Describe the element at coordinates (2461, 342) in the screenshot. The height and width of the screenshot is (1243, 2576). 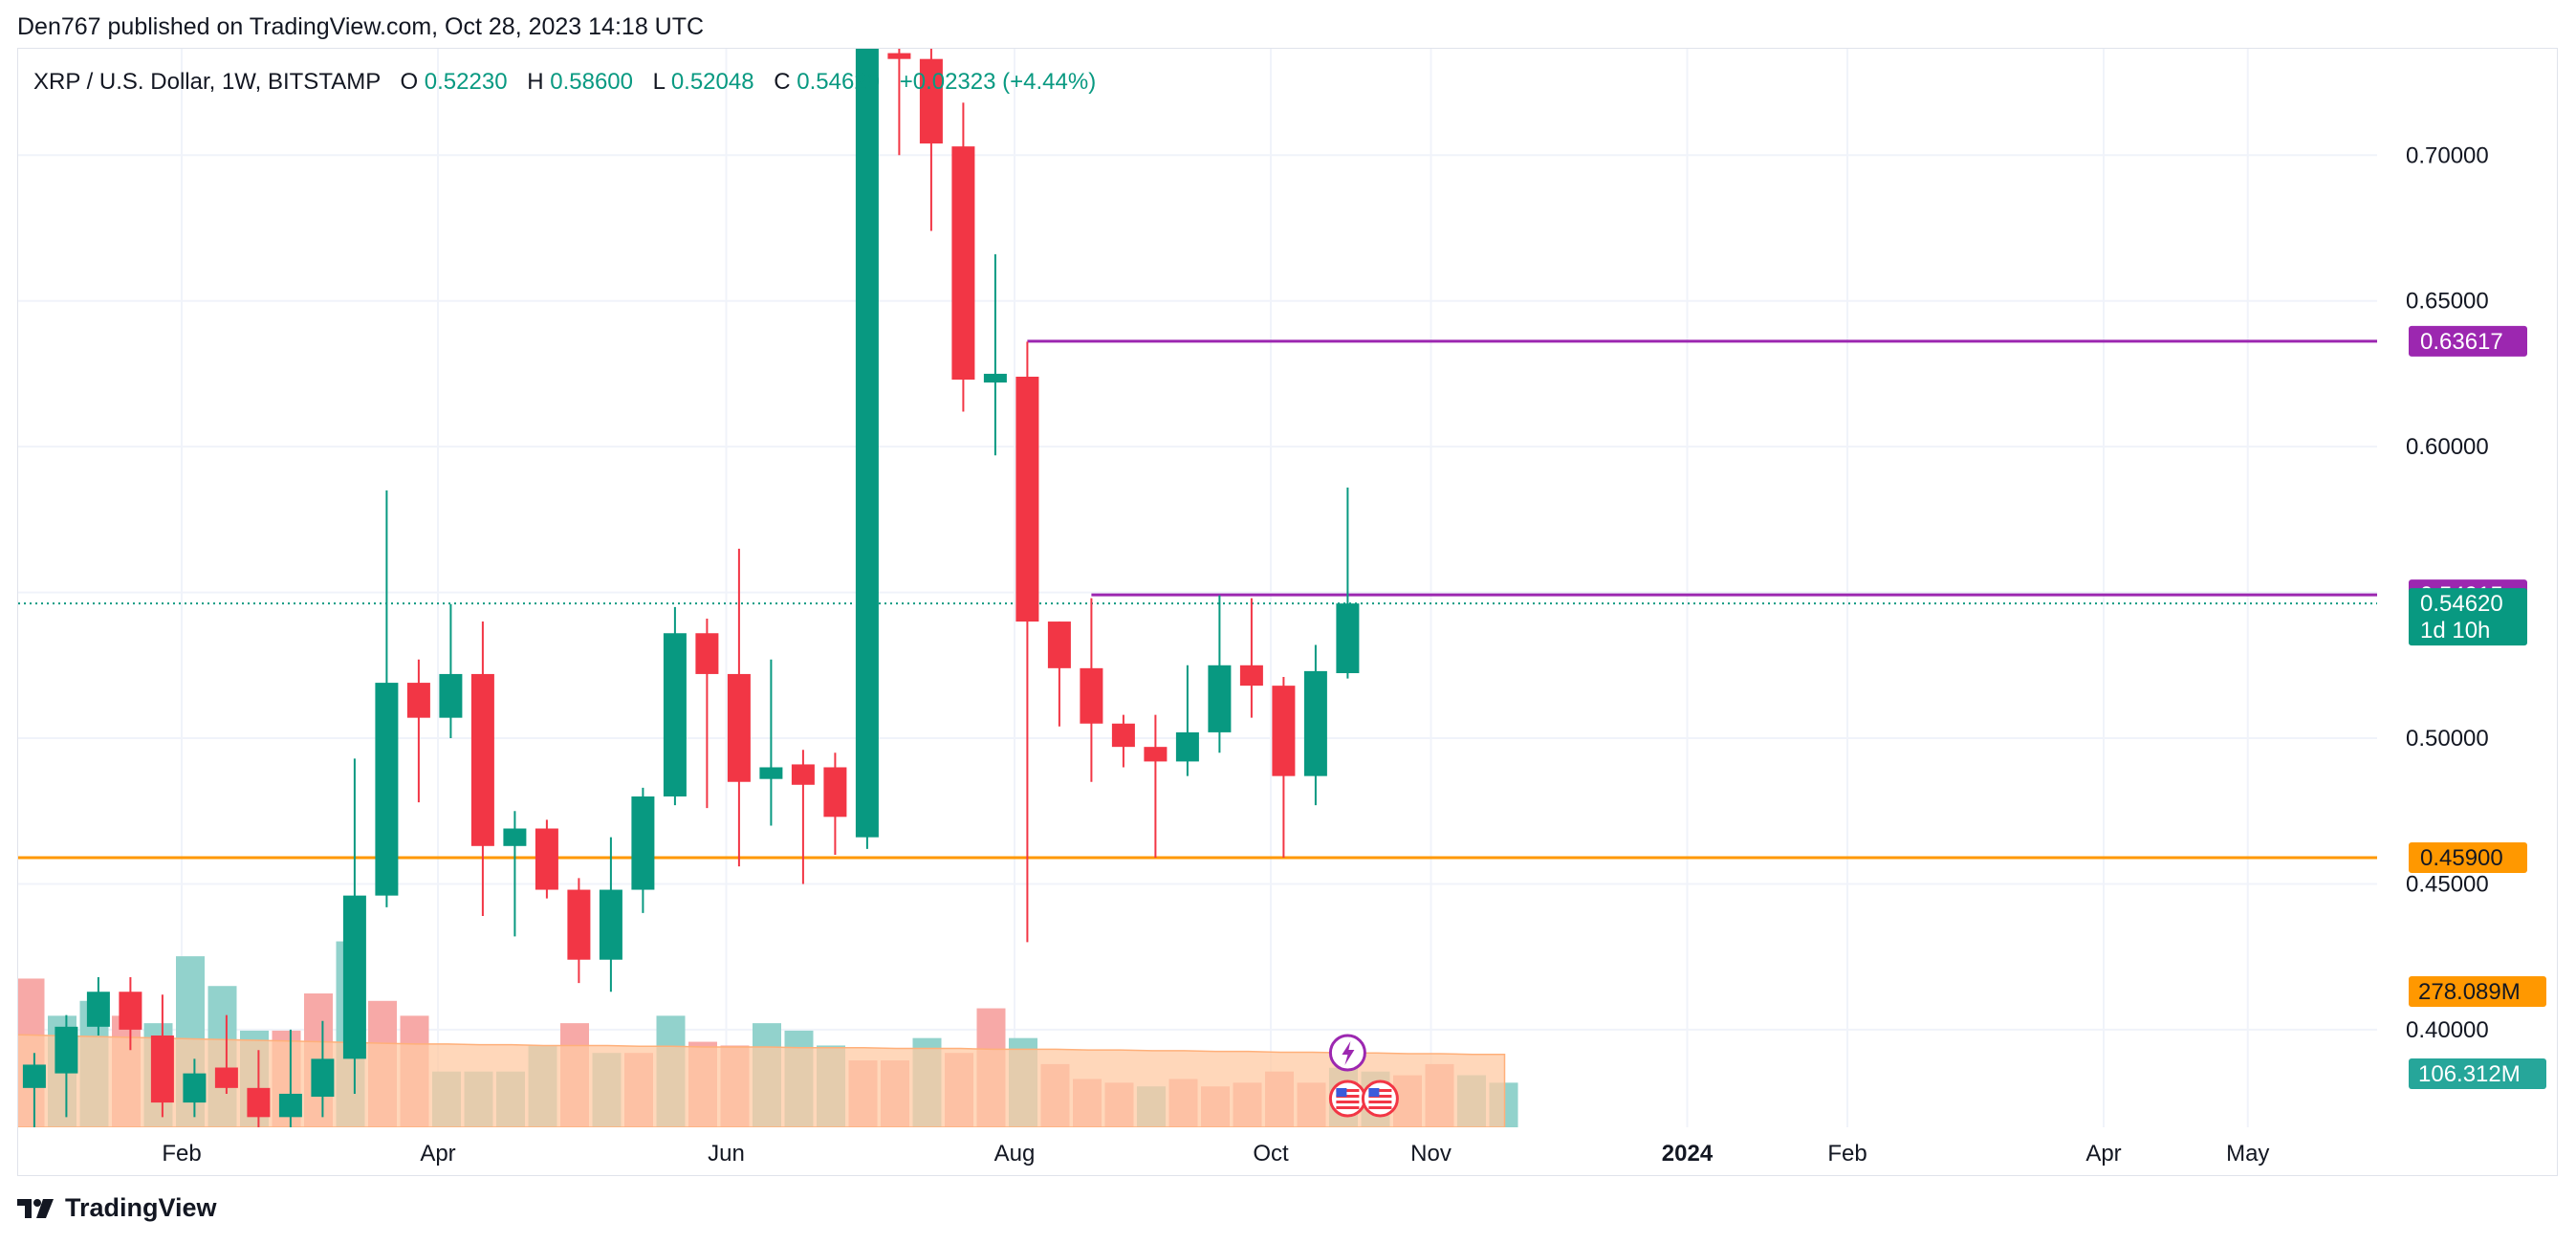
I see `level-tag-resistance-high-text: 0.63617` at that location.